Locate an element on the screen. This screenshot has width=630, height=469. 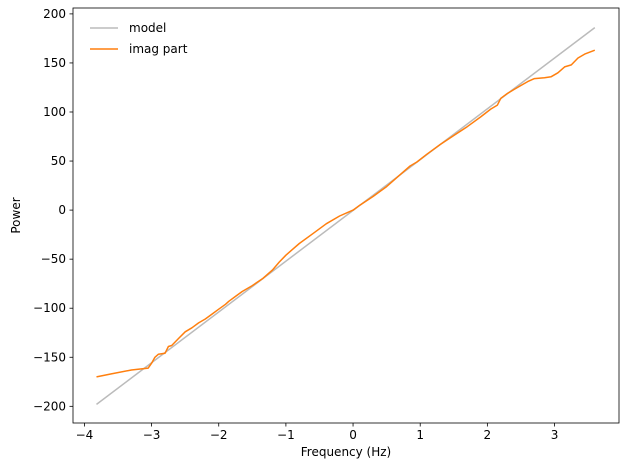
legend-label-model: model is located at coordinates (147, 28).